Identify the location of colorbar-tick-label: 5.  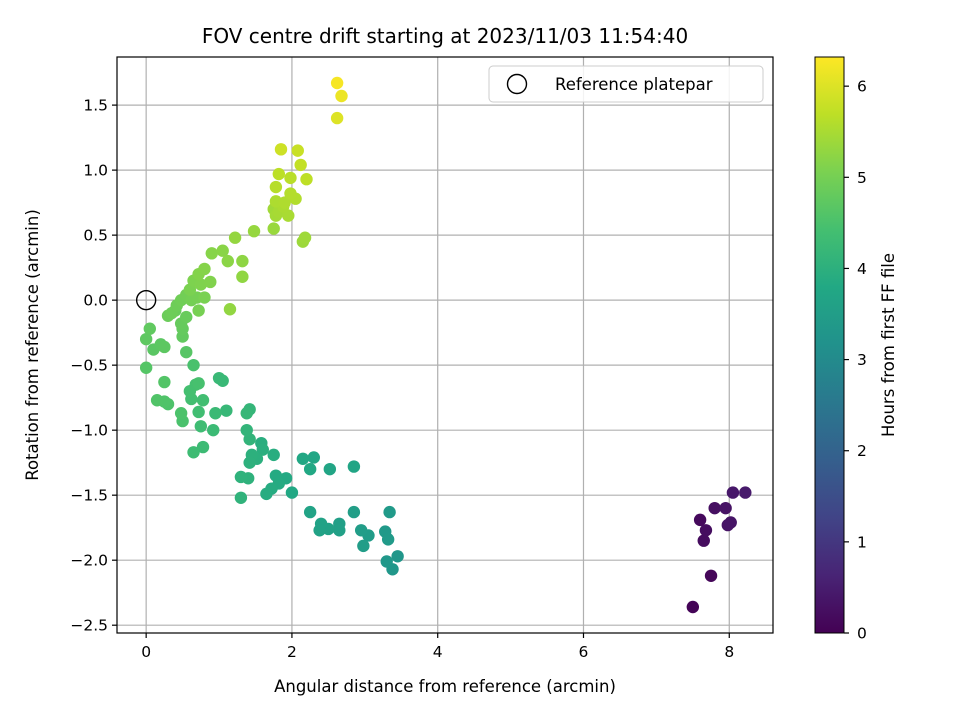
(862, 178).